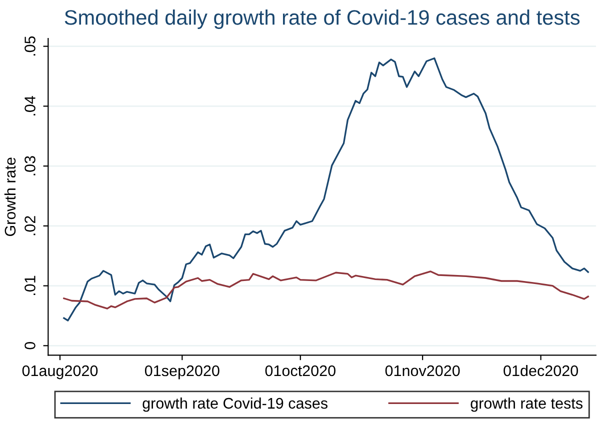 The width and height of the screenshot is (602, 428). Describe the element at coordinates (322, 19) in the screenshot. I see `chart-title: Smoothed daily growth rate of Covid-19 cases and tests` at that location.